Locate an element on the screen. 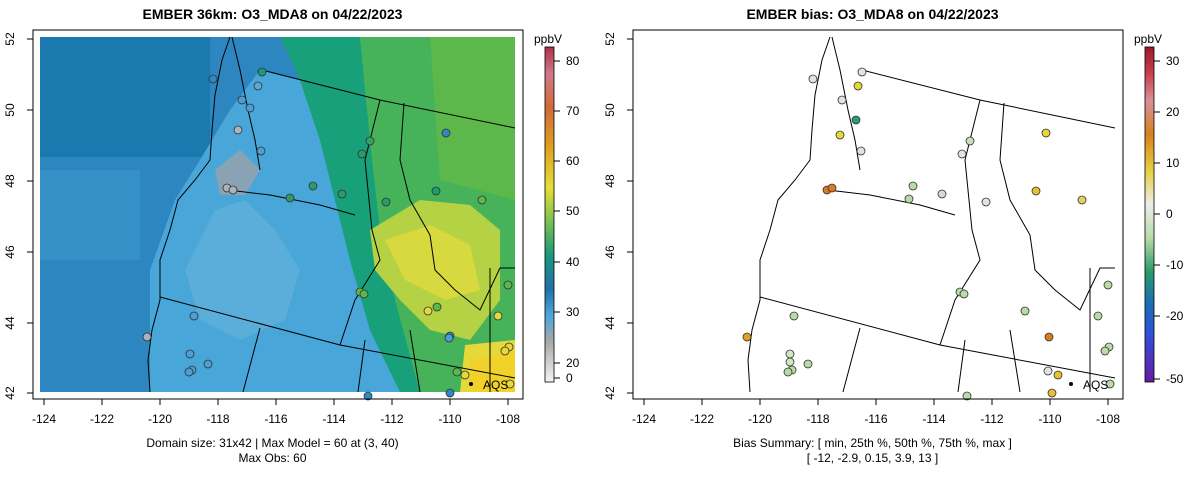 The image size is (1200, 479). colorbar-tick-label: 80 is located at coordinates (573, 61).